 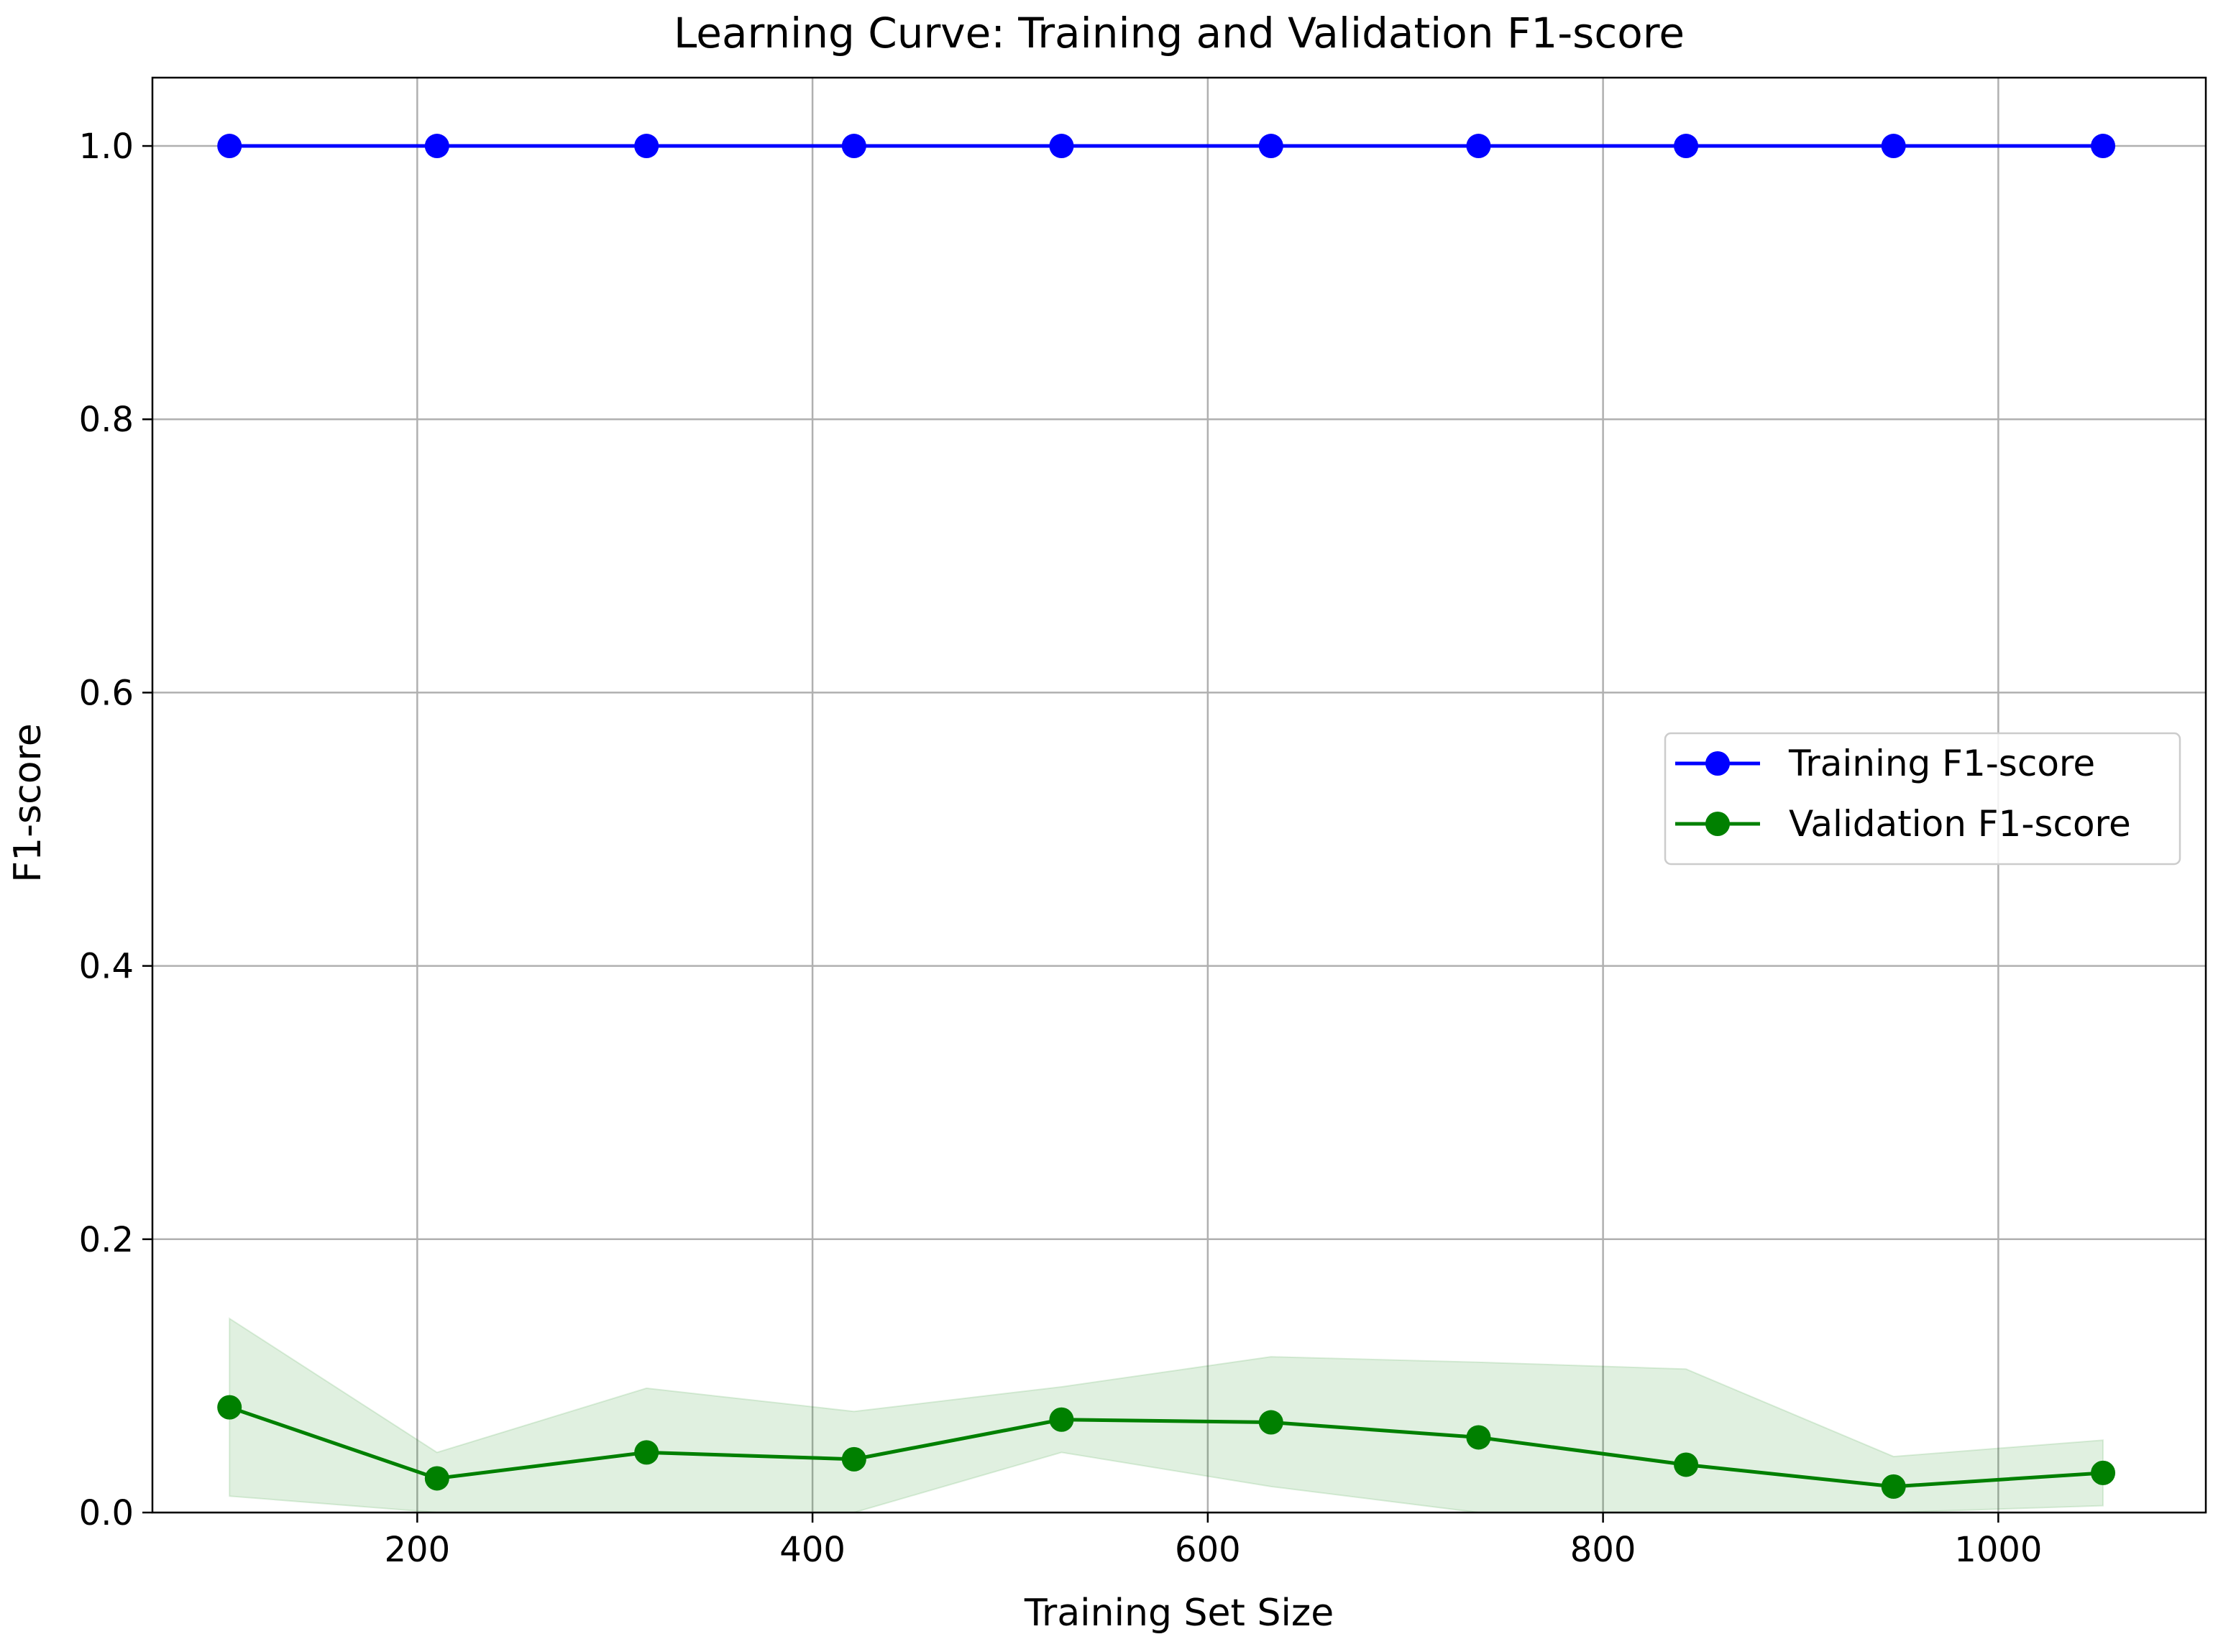 I want to click on x-tick-label: 600, so click(x=1208, y=1550).